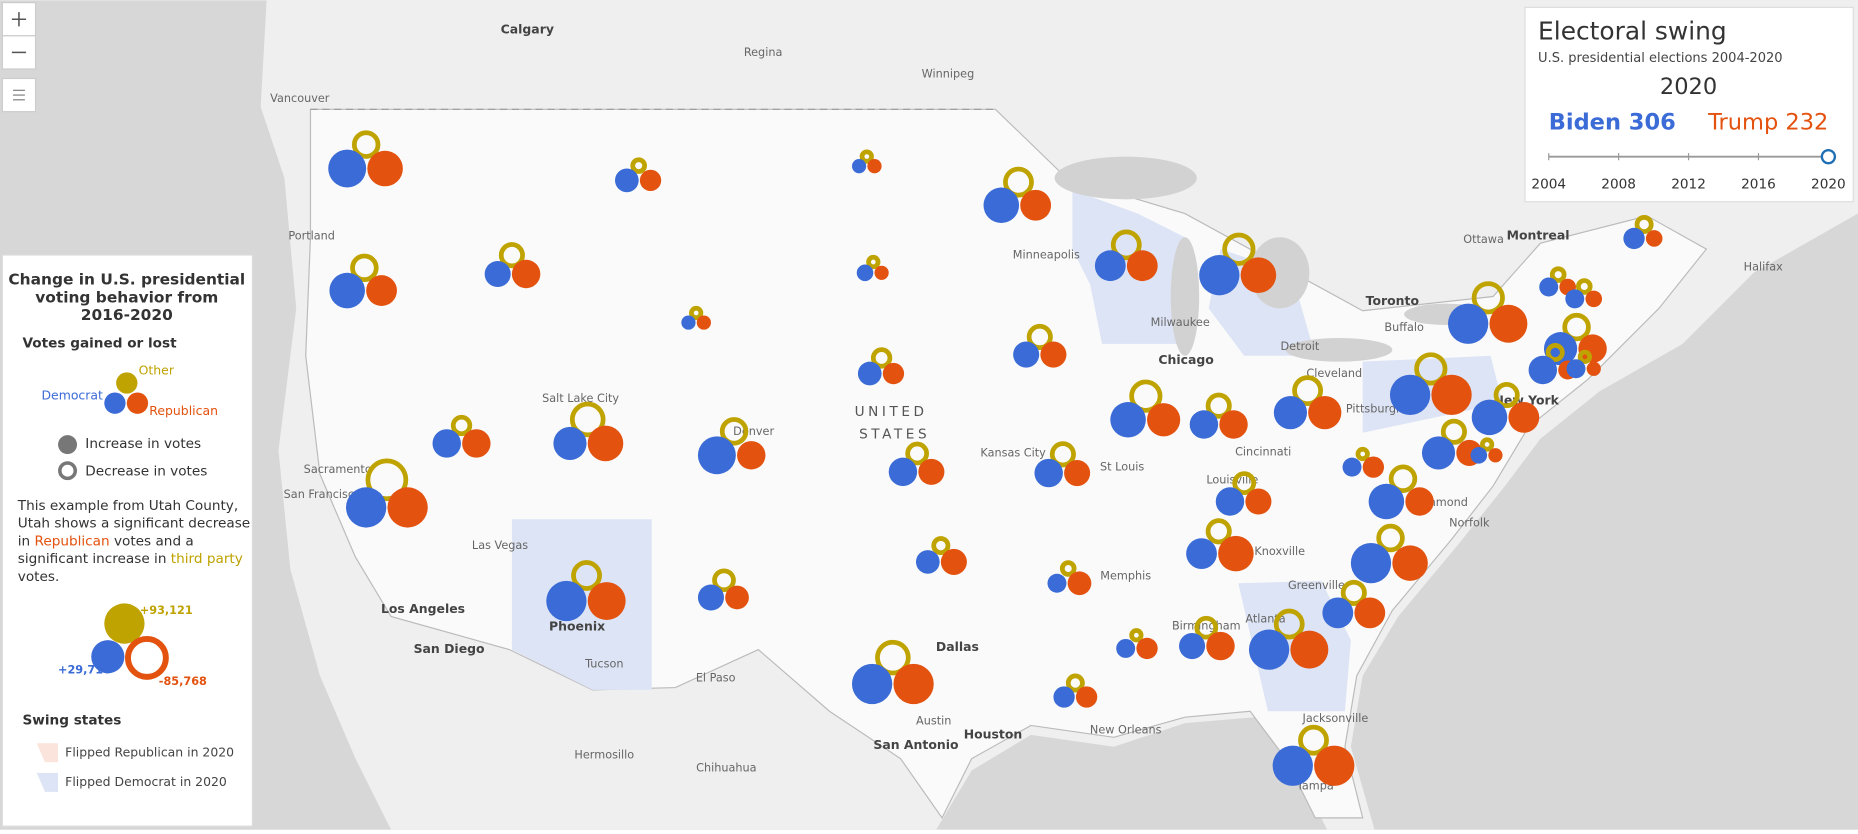 This screenshot has width=1858, height=834. I want to click on swatch-flipped-democrat, so click(47, 782).